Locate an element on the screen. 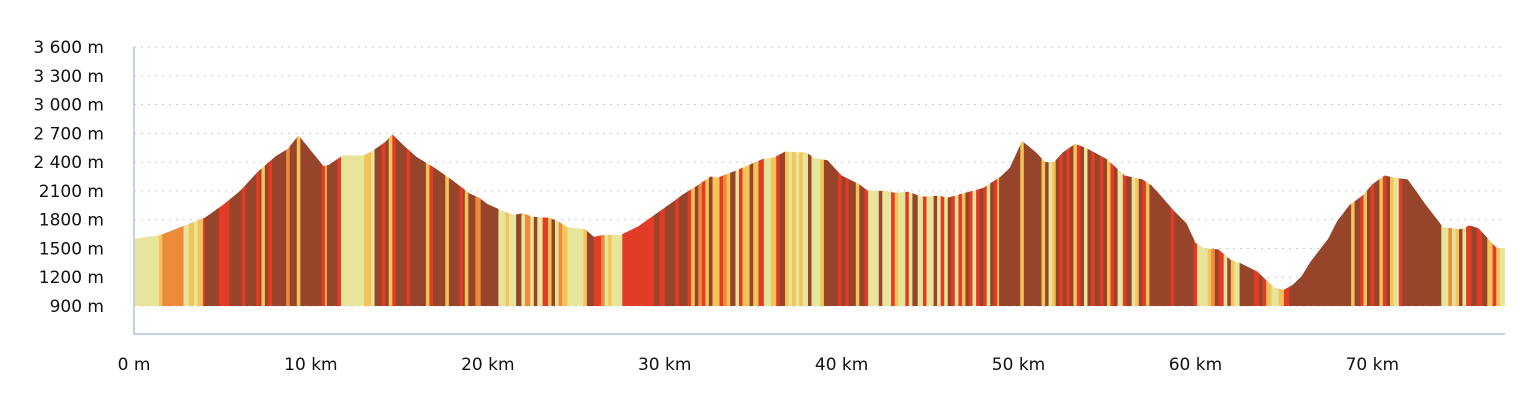  y-tick-label: 1800 m is located at coordinates (71, 221).